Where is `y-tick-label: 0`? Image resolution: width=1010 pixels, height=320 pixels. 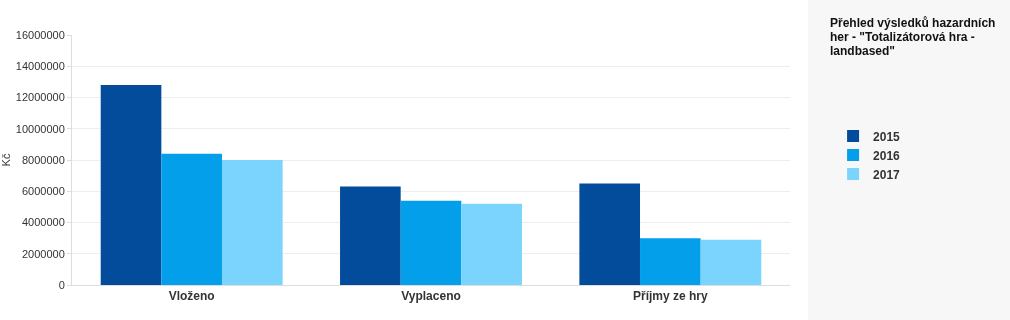
y-tick-label: 0 is located at coordinates (61, 284).